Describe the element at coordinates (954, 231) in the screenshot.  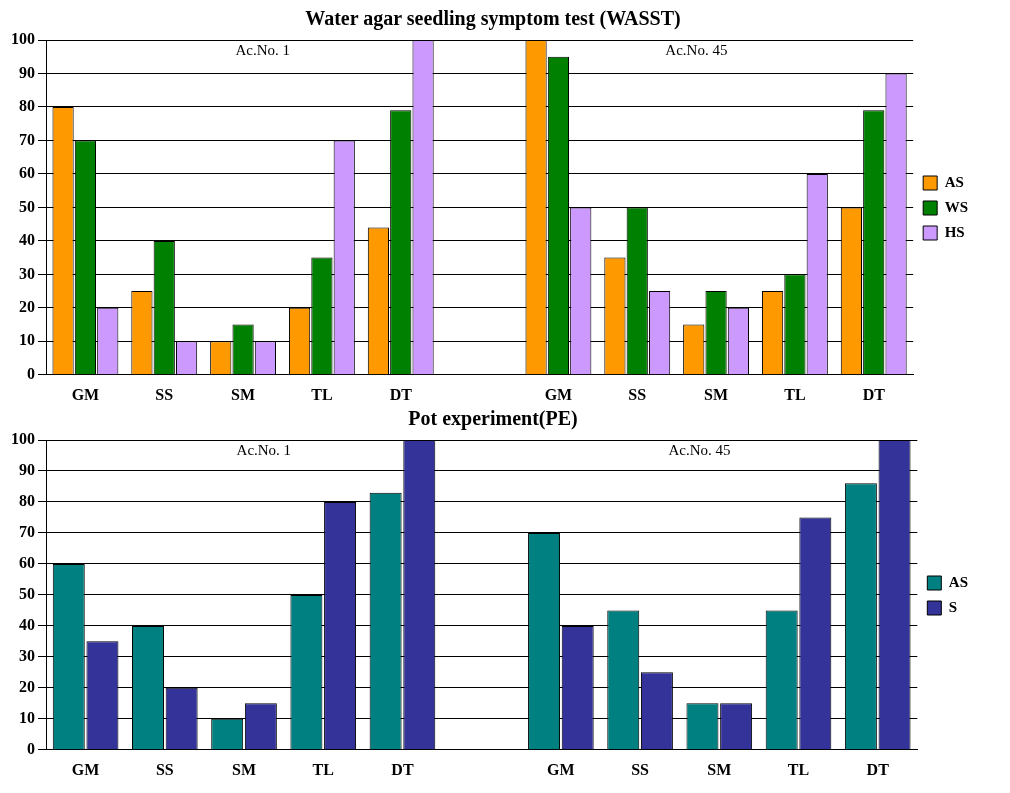
I see `legend-label: HS` at that location.